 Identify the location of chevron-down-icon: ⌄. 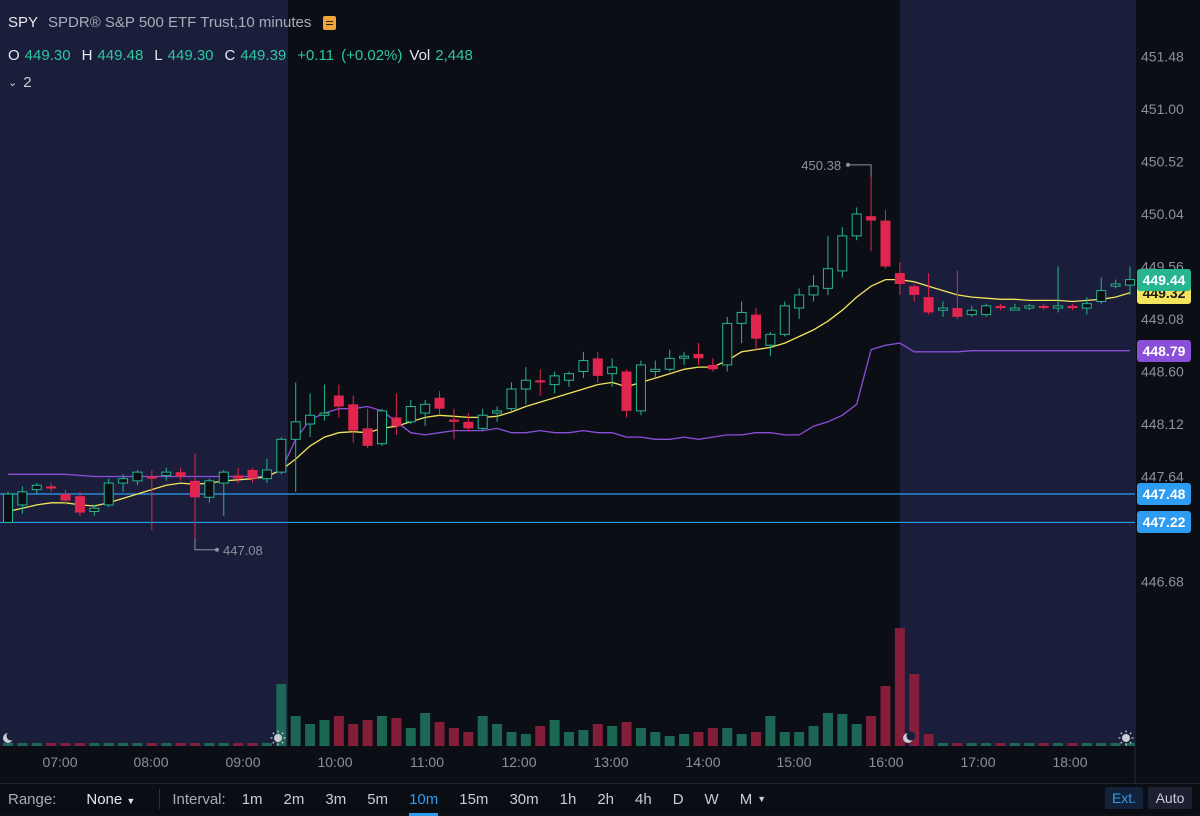
(13, 83).